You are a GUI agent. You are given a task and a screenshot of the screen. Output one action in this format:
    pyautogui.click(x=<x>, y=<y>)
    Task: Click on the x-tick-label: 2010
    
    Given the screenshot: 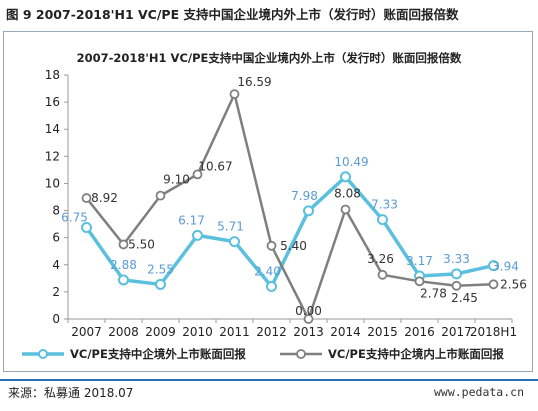 What is the action you would take?
    pyautogui.click(x=197, y=332)
    